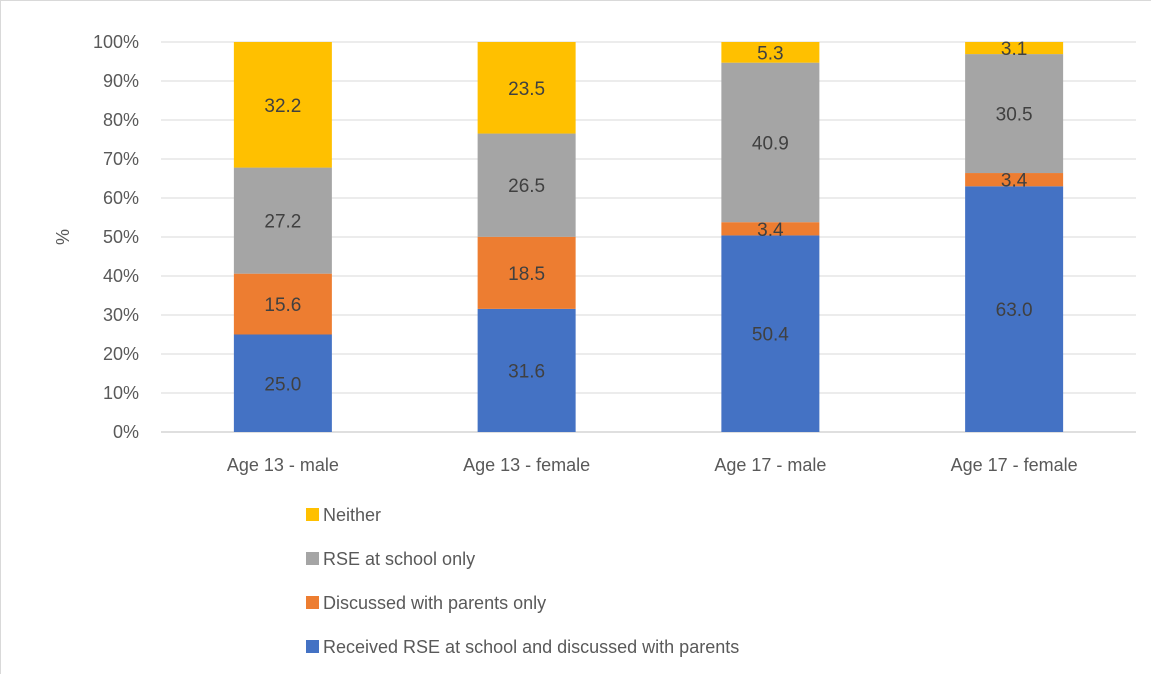 The height and width of the screenshot is (680, 1151). I want to click on data-label: 30.5, so click(1014, 115).